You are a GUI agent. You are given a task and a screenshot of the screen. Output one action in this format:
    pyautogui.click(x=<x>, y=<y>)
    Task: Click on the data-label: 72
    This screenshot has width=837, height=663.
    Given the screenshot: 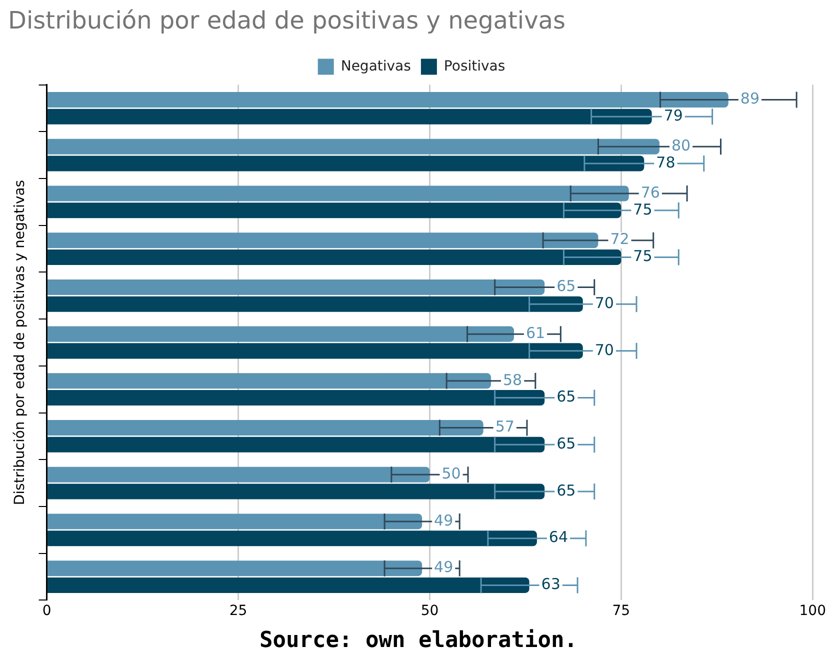 What is the action you would take?
    pyautogui.click(x=620, y=239)
    